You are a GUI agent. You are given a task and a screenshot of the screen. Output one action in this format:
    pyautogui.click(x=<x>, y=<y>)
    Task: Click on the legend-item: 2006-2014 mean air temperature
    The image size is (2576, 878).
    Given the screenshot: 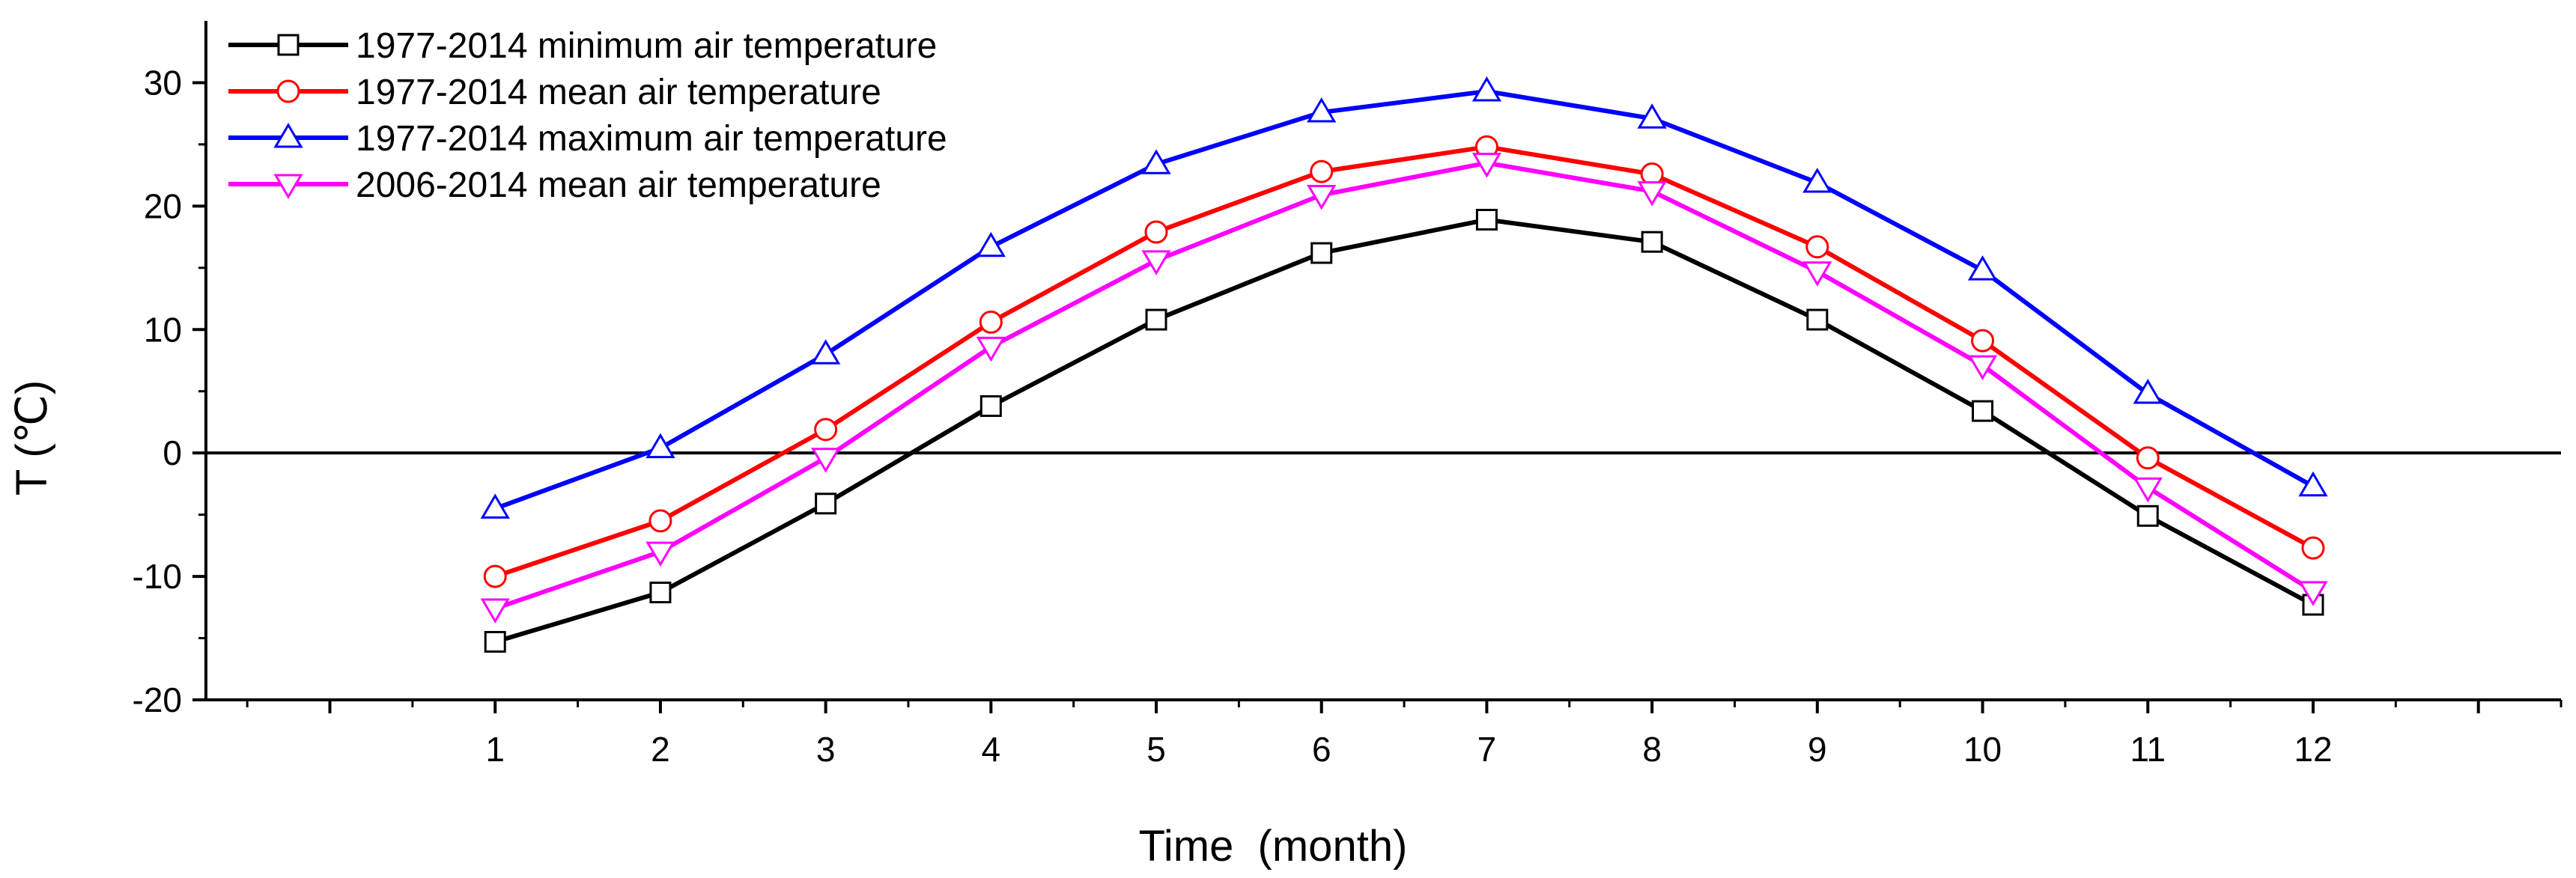 What is the action you would take?
    pyautogui.click(x=554, y=185)
    